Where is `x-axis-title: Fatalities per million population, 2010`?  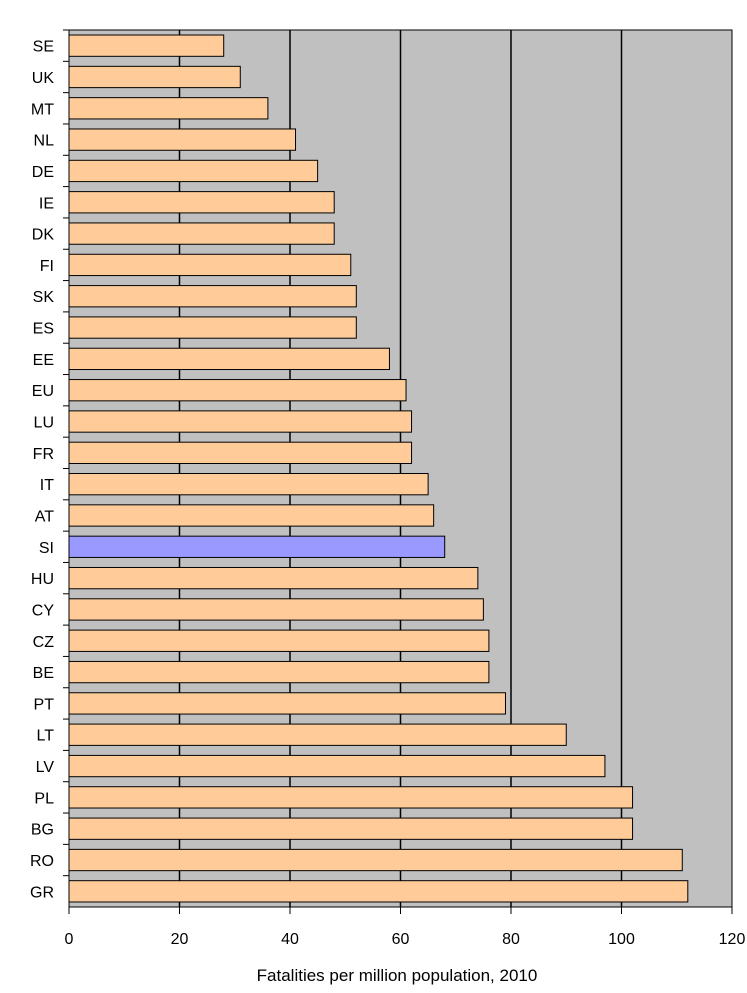
x-axis-title: Fatalities per million population, 2010 is located at coordinates (397, 975).